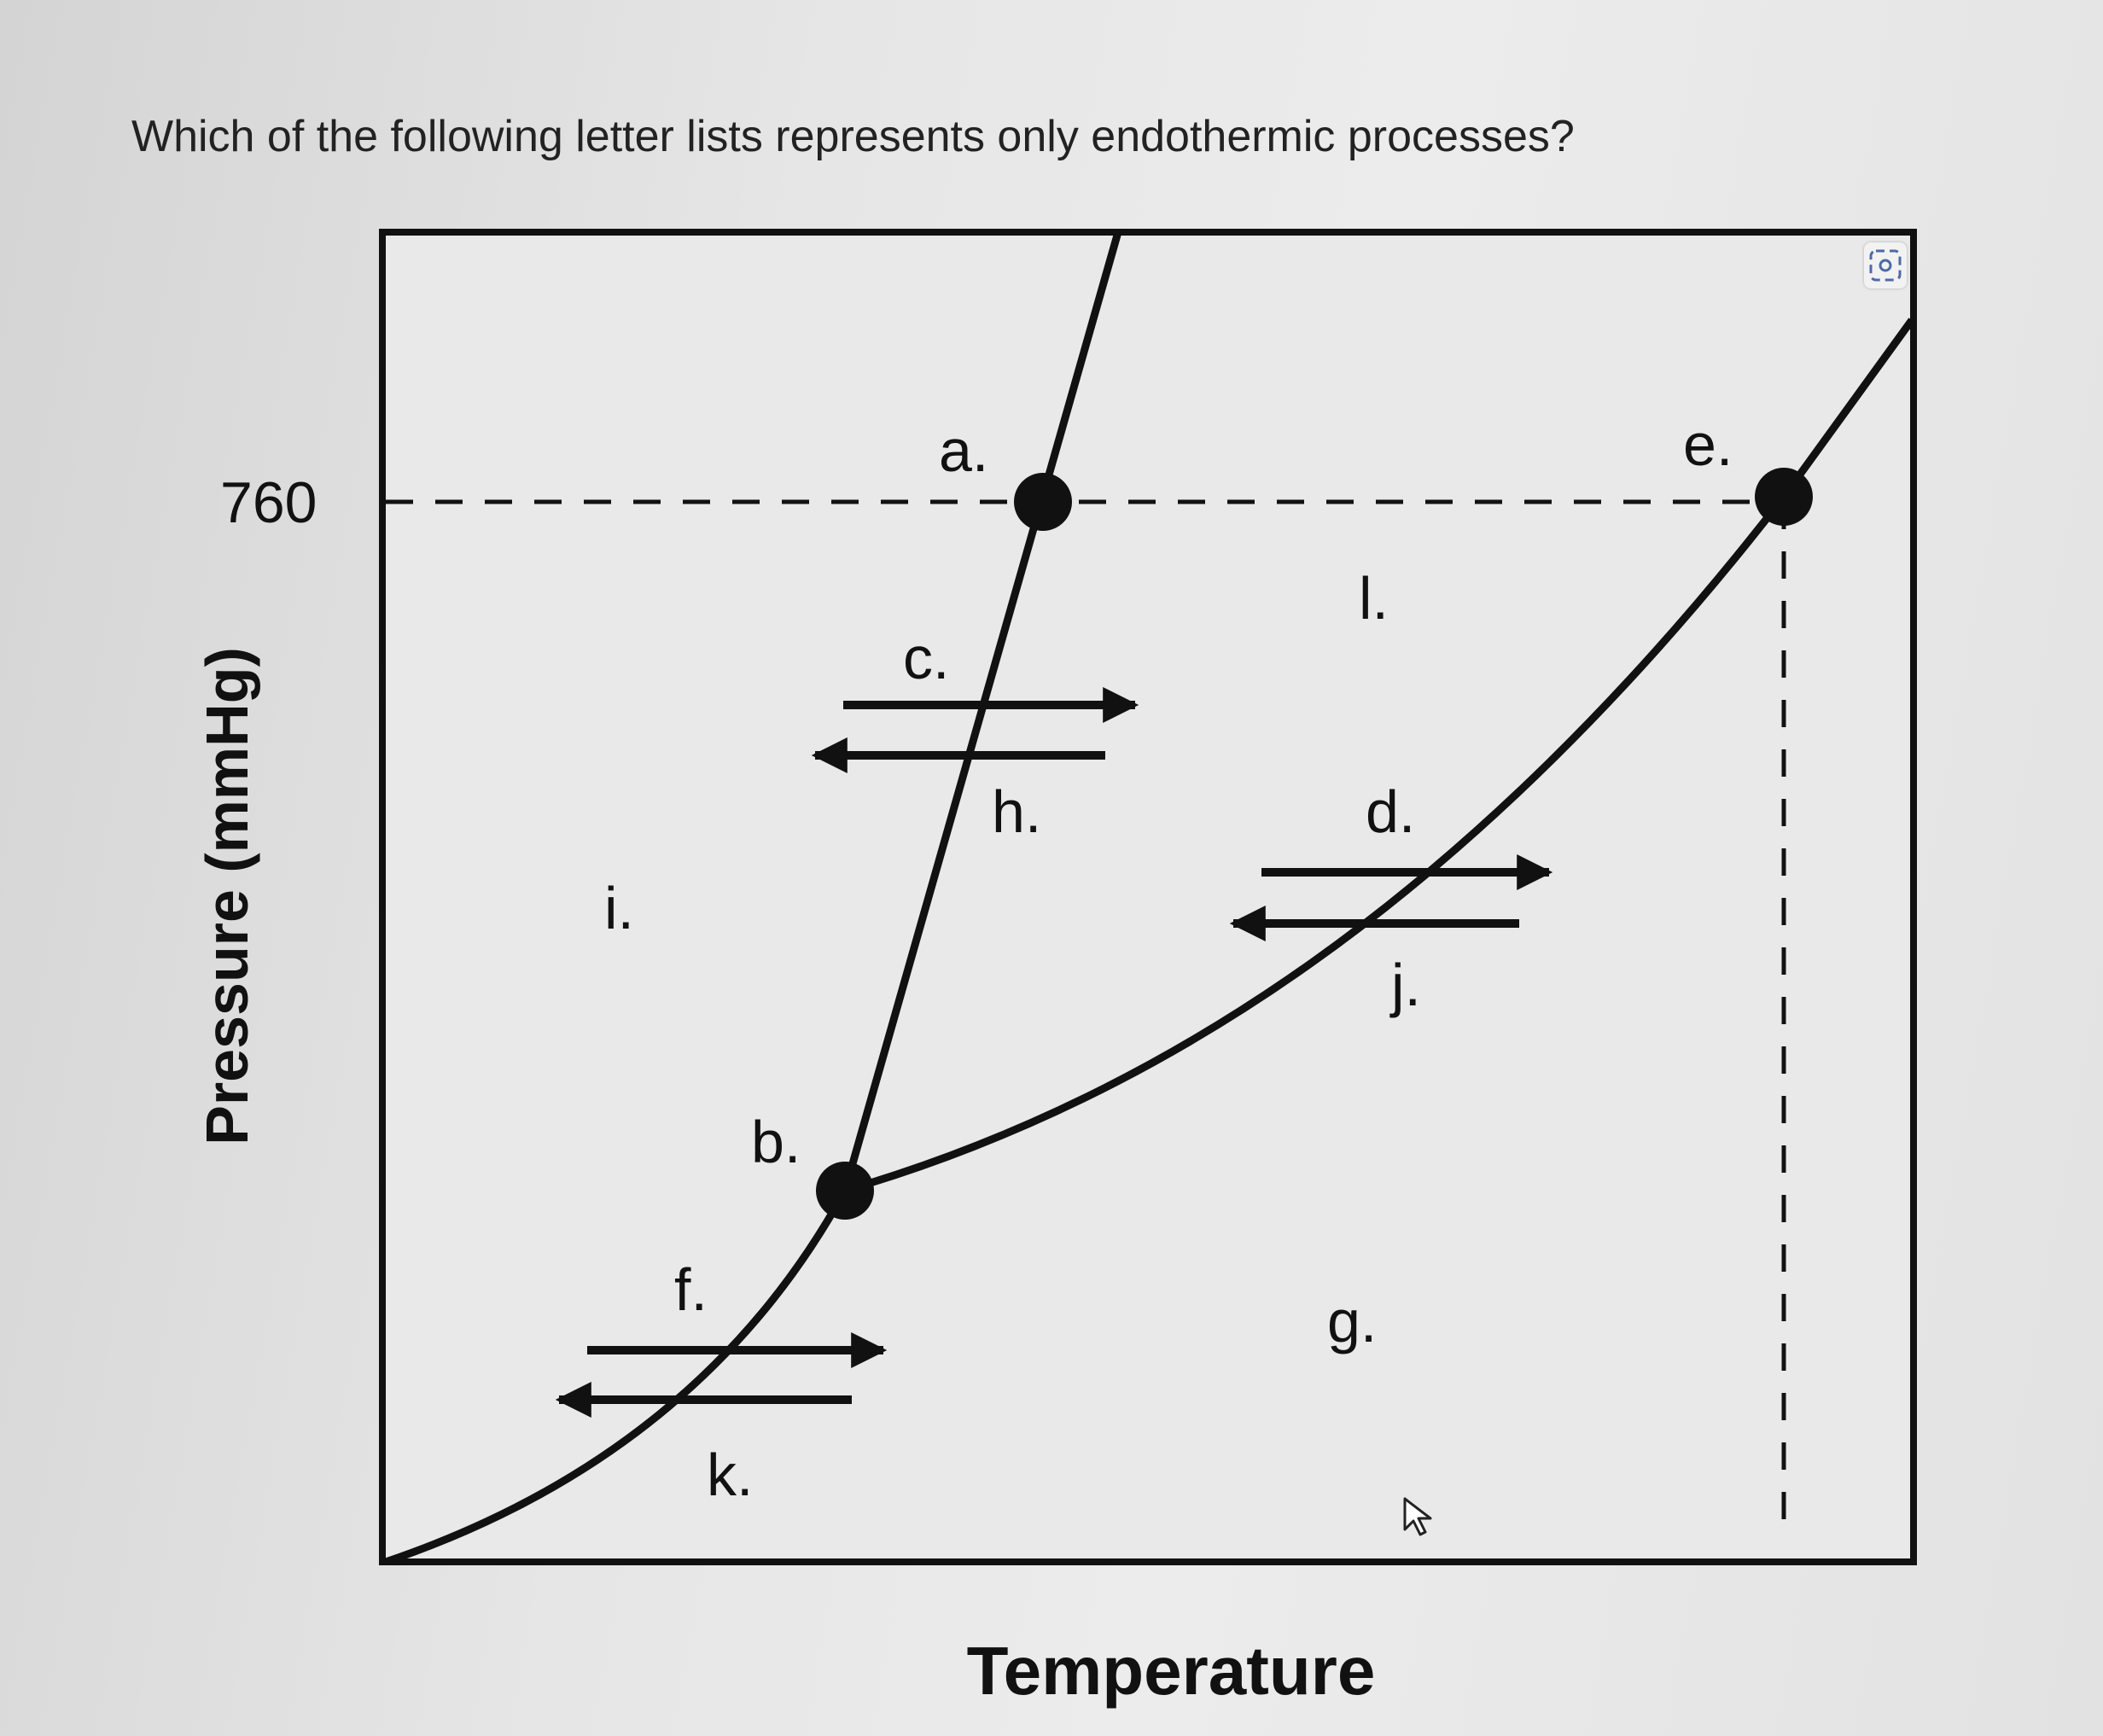 This screenshot has height=1736, width=2103. I want to click on y-axis-title: Pressure (mmHg), so click(227, 896).